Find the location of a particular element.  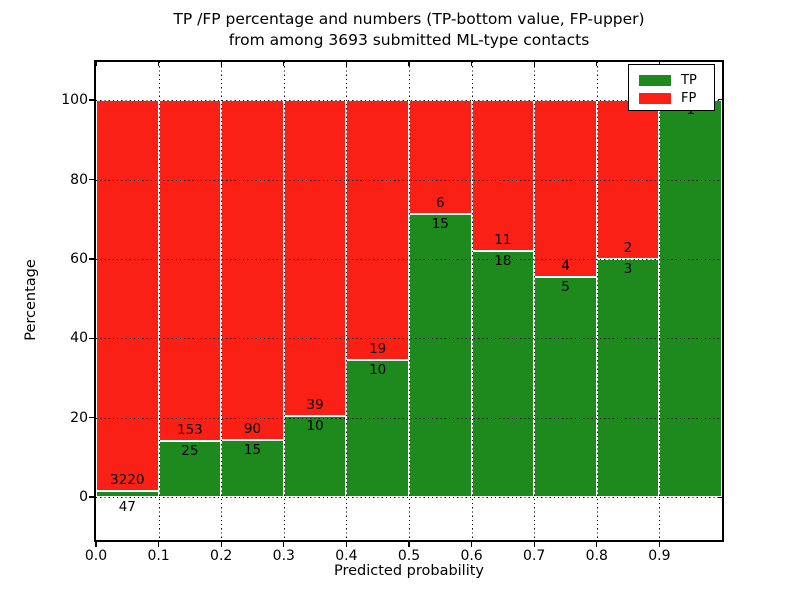

x-tick-label: 0.9 is located at coordinates (659, 556).